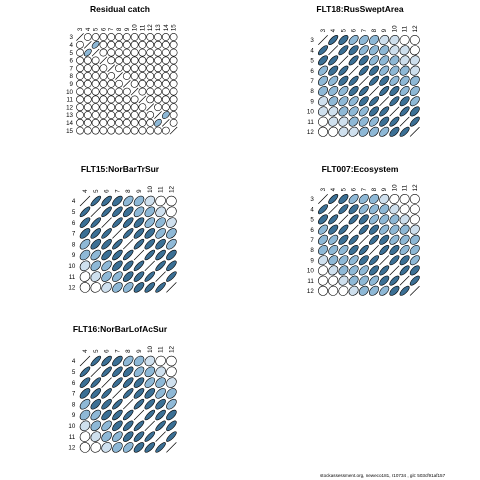  Describe the element at coordinates (71, 266) in the screenshot. I see `row-tick-label: 10` at that location.